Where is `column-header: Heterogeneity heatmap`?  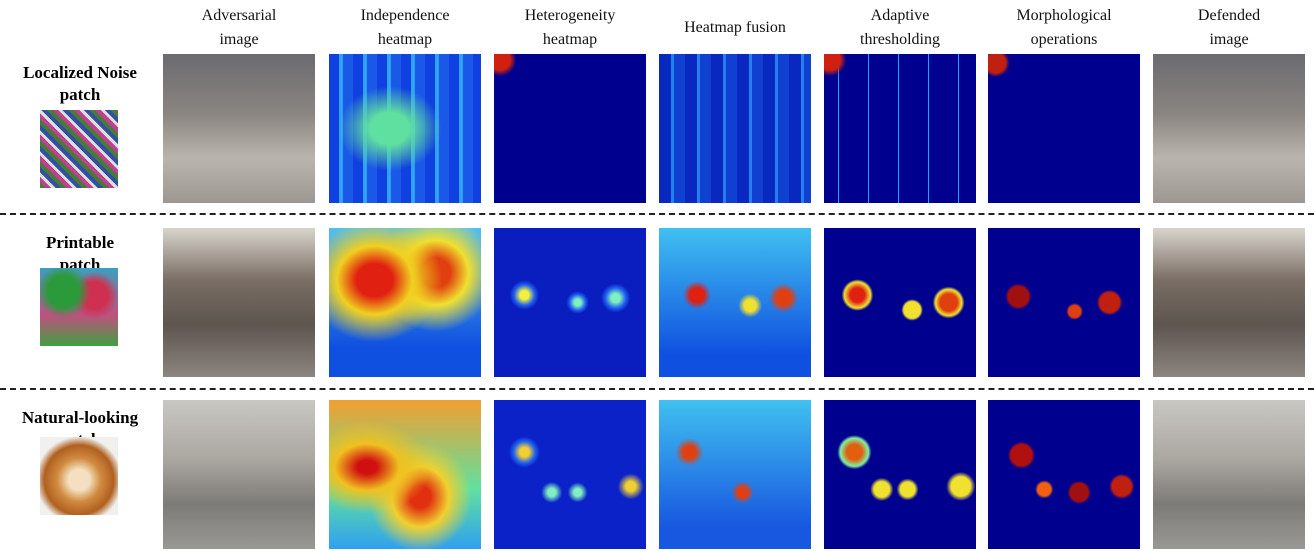
column-header: Heterogeneity heatmap is located at coordinates (570, 28).